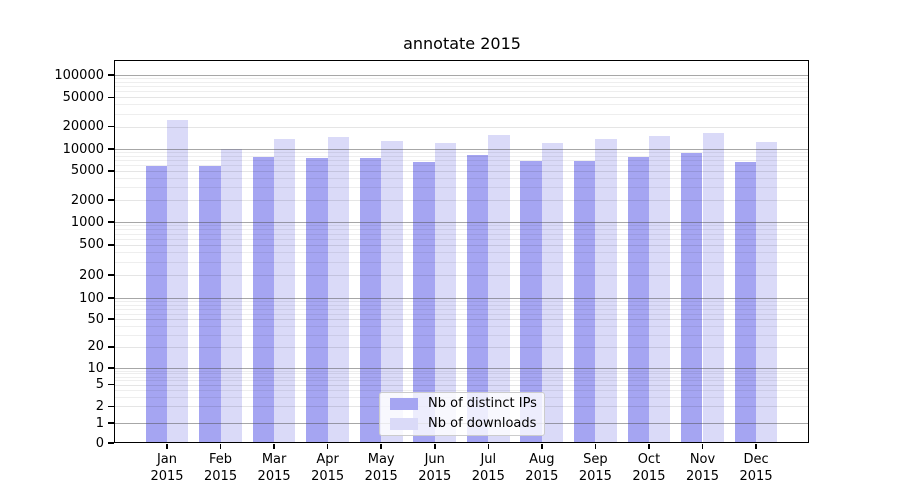 This screenshot has width=900, height=500. What do you see at coordinates (91, 298) in the screenshot?
I see `y-tick-label: 100` at bounding box center [91, 298].